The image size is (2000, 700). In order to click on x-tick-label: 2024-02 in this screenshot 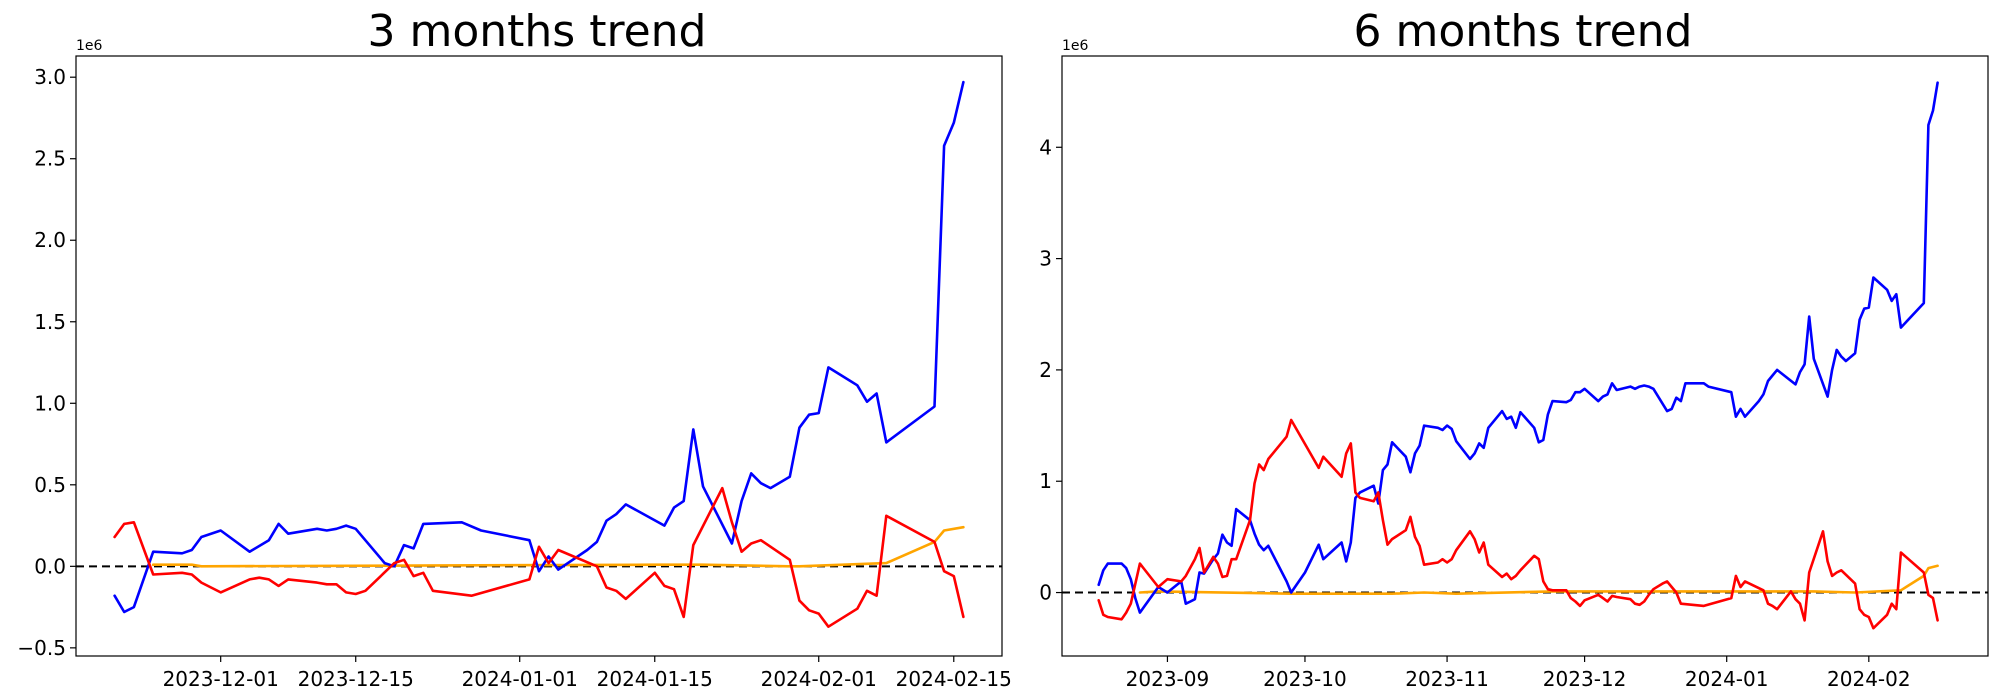, I will do `click(1869, 679)`.